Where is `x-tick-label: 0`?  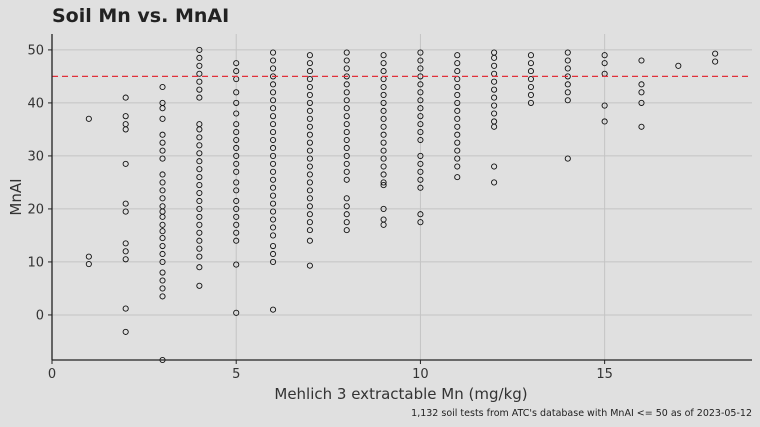 x-tick-label: 0 is located at coordinates (52, 374).